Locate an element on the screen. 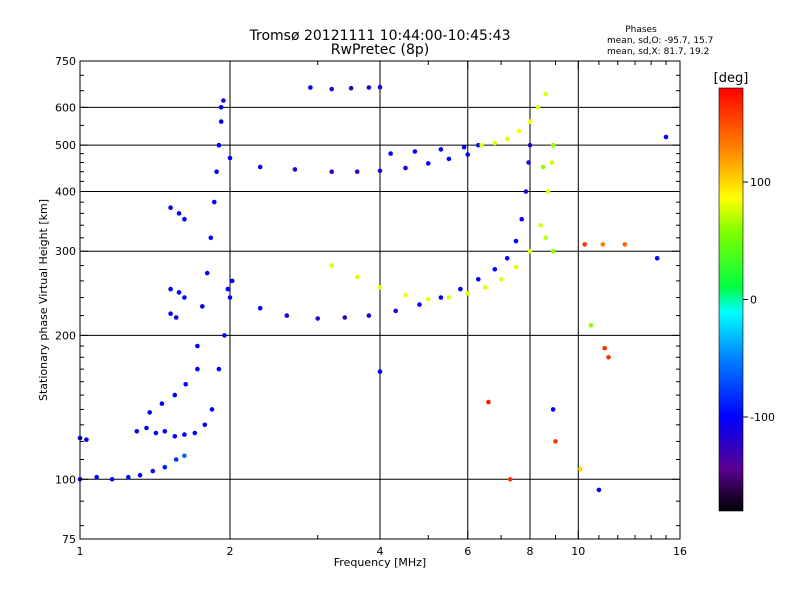 The width and height of the screenshot is (800, 600). colorbar-tick-label: -100 is located at coordinates (762, 417).